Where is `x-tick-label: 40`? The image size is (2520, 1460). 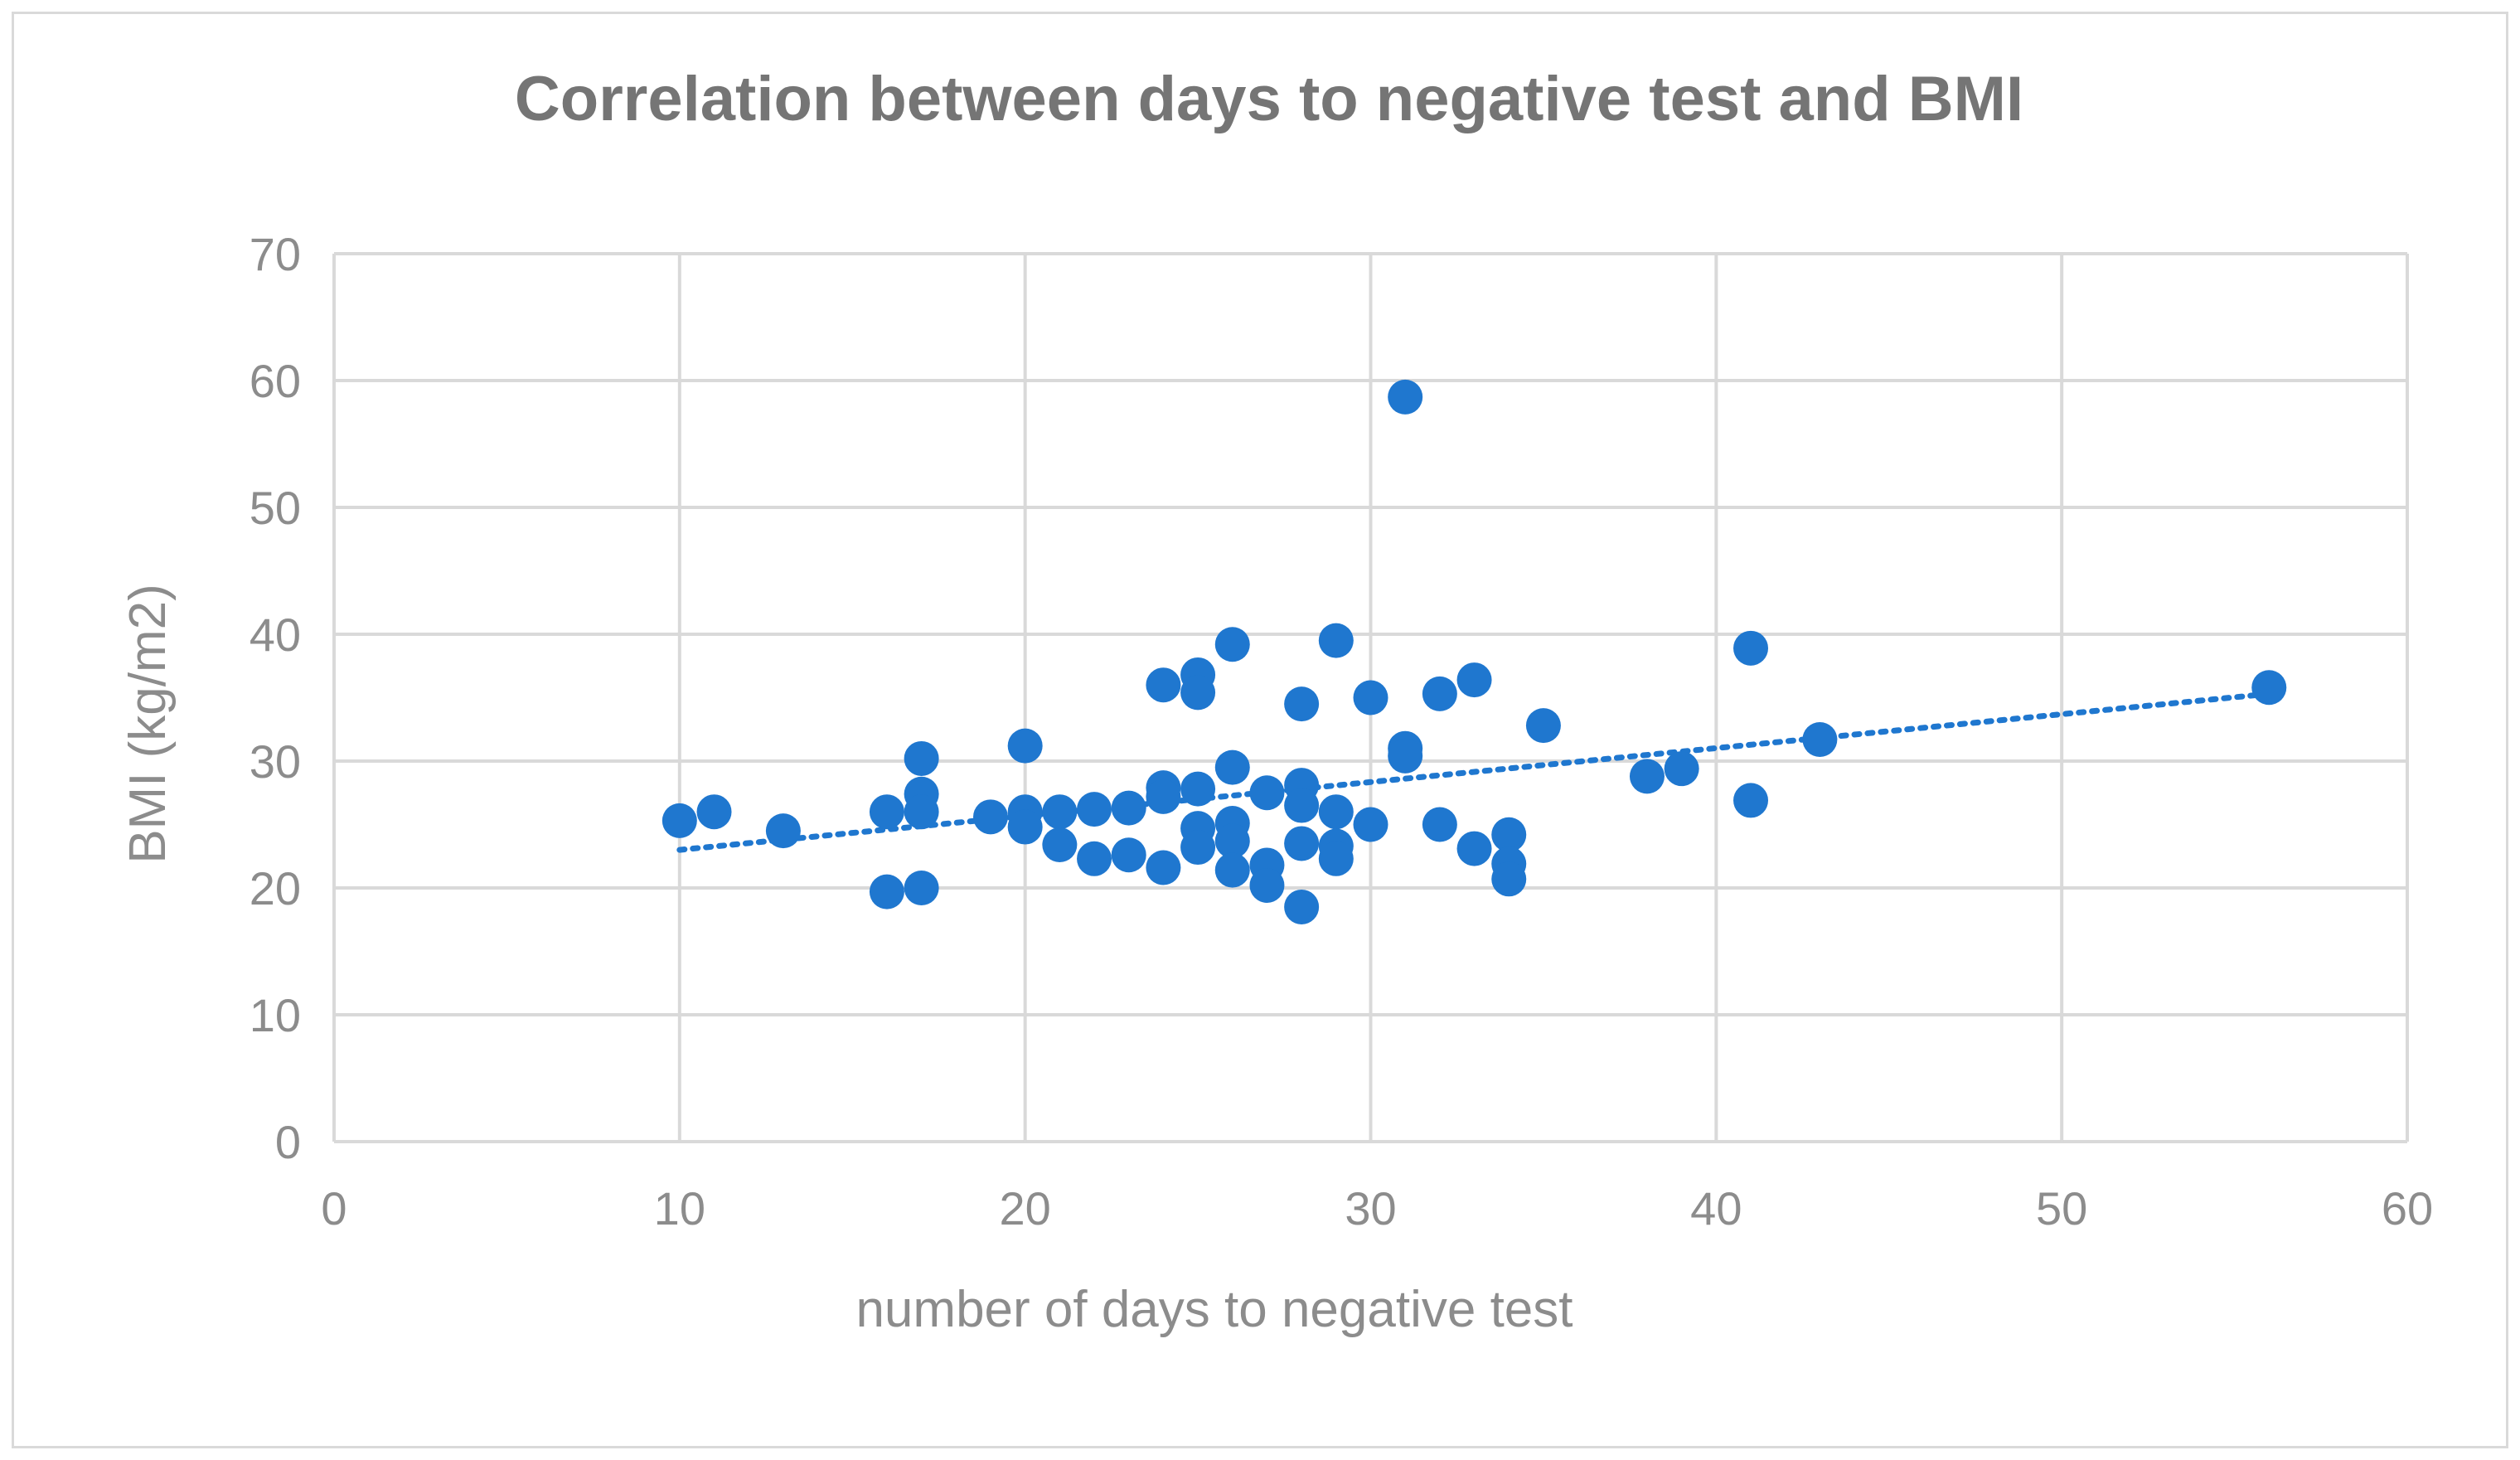
x-tick-label: 40 is located at coordinates (1716, 1208).